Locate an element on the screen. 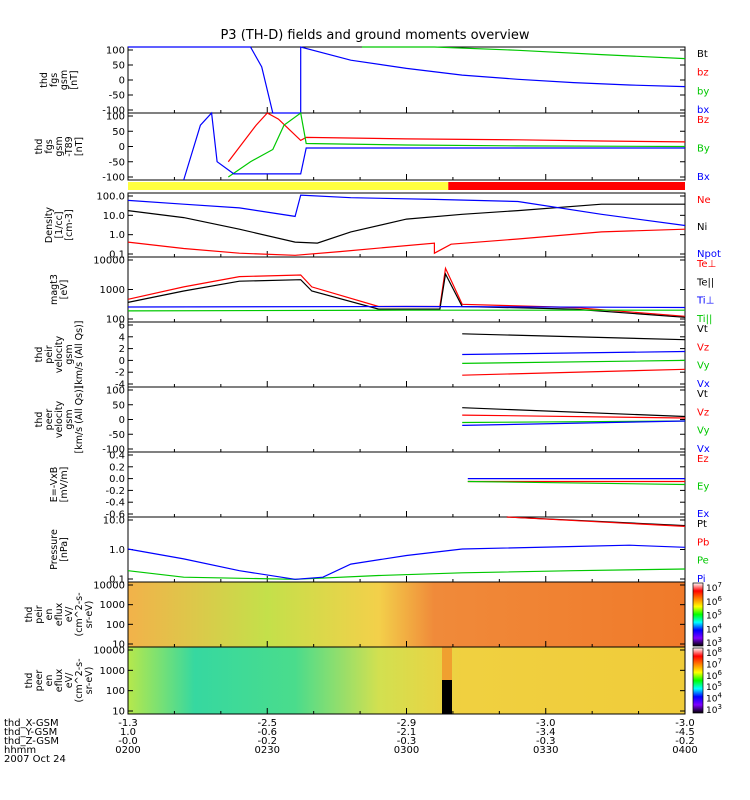  footer-row-label: hhmm is located at coordinates (20, 750).